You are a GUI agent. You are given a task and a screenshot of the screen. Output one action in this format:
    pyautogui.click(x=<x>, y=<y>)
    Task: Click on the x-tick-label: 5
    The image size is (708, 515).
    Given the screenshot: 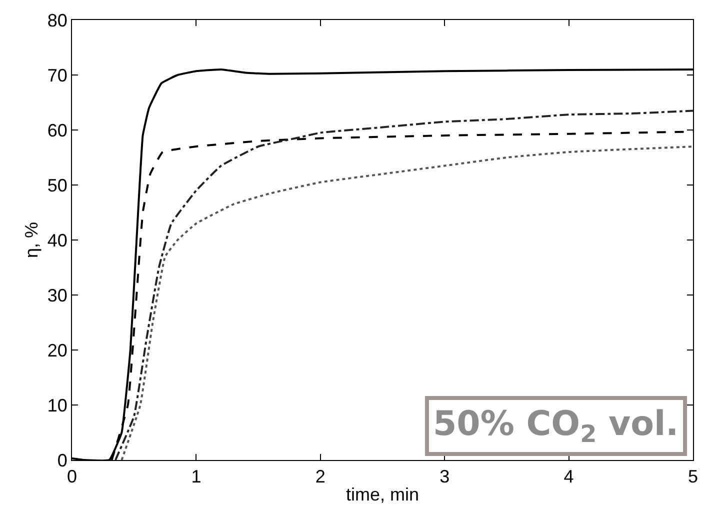 What is the action you would take?
    pyautogui.click(x=693, y=476)
    